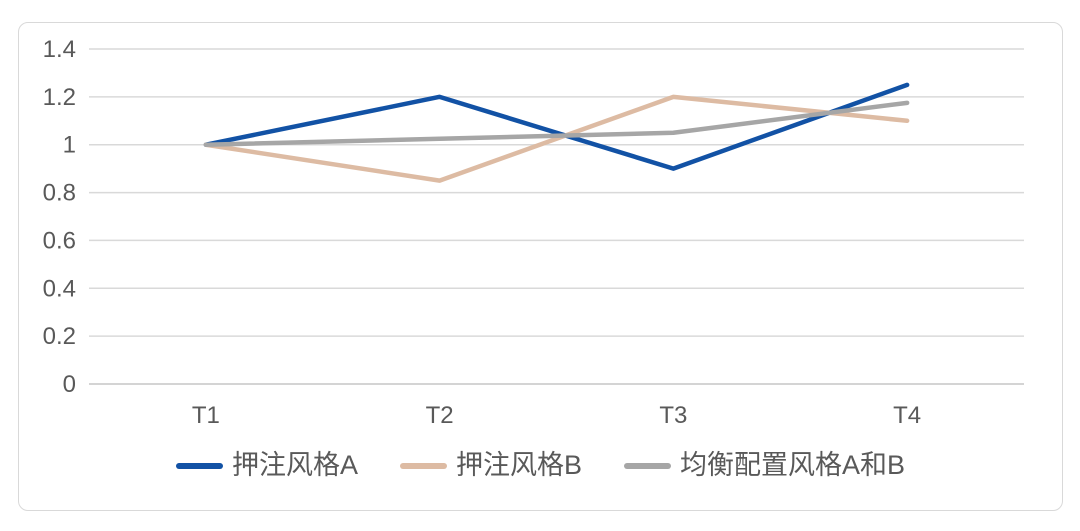 This screenshot has height=531, width=1080. What do you see at coordinates (440, 415) in the screenshot?
I see `x-tick-label: T2` at bounding box center [440, 415].